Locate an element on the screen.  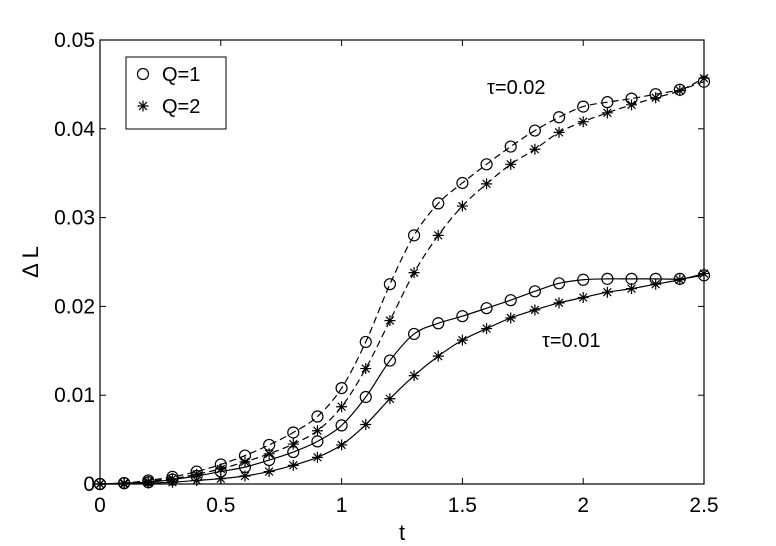
x-tick-label: 0 is located at coordinates (100, 505).